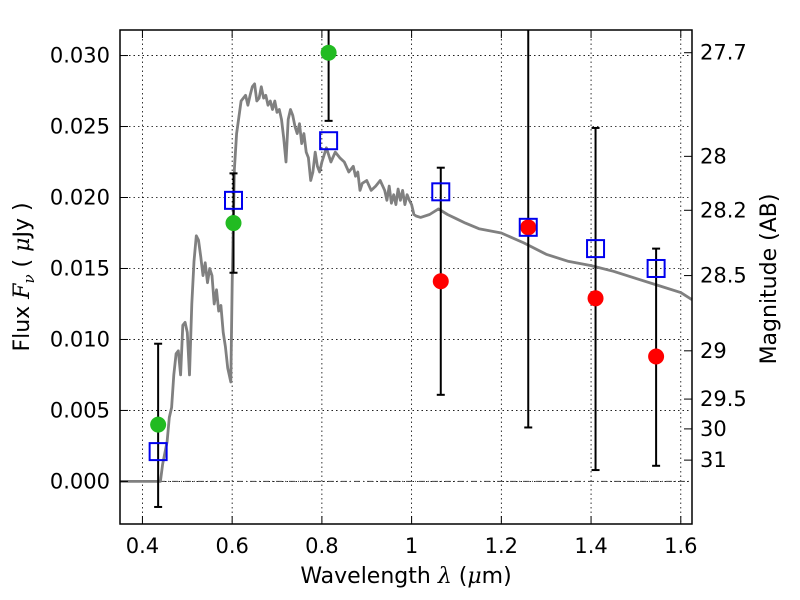 This screenshot has height=600, width=800. What do you see at coordinates (680, 546) in the screenshot?
I see `x-tick-label: 1.6` at bounding box center [680, 546].